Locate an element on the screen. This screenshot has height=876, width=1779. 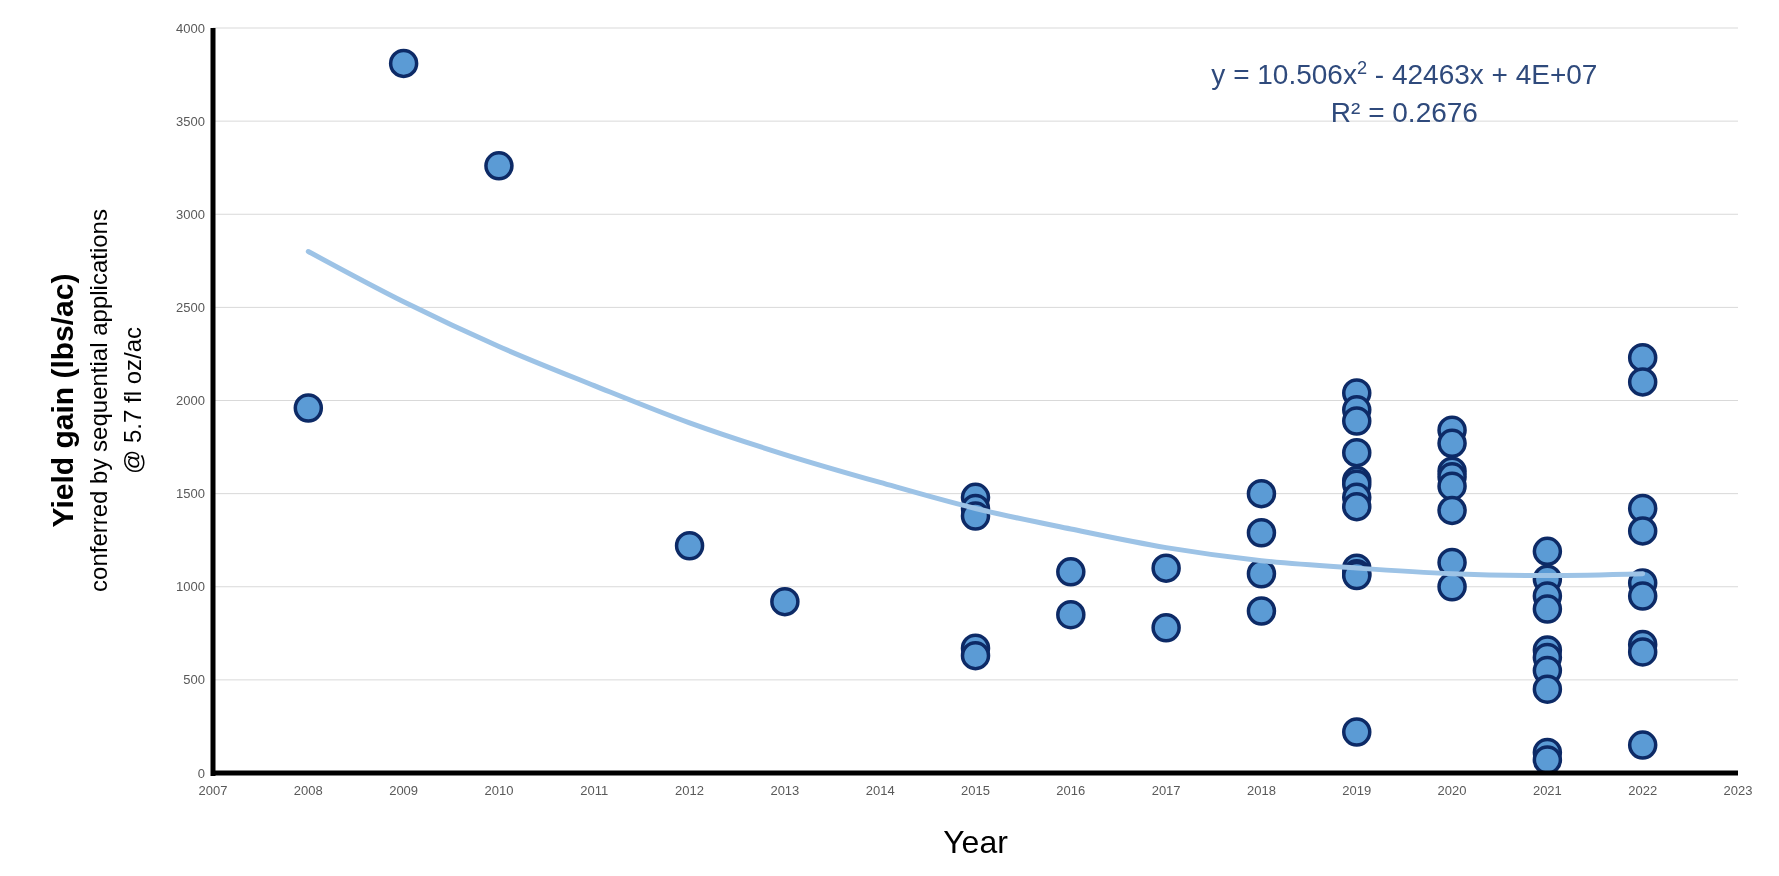
x-tick-label: 2011 is located at coordinates (594, 790).